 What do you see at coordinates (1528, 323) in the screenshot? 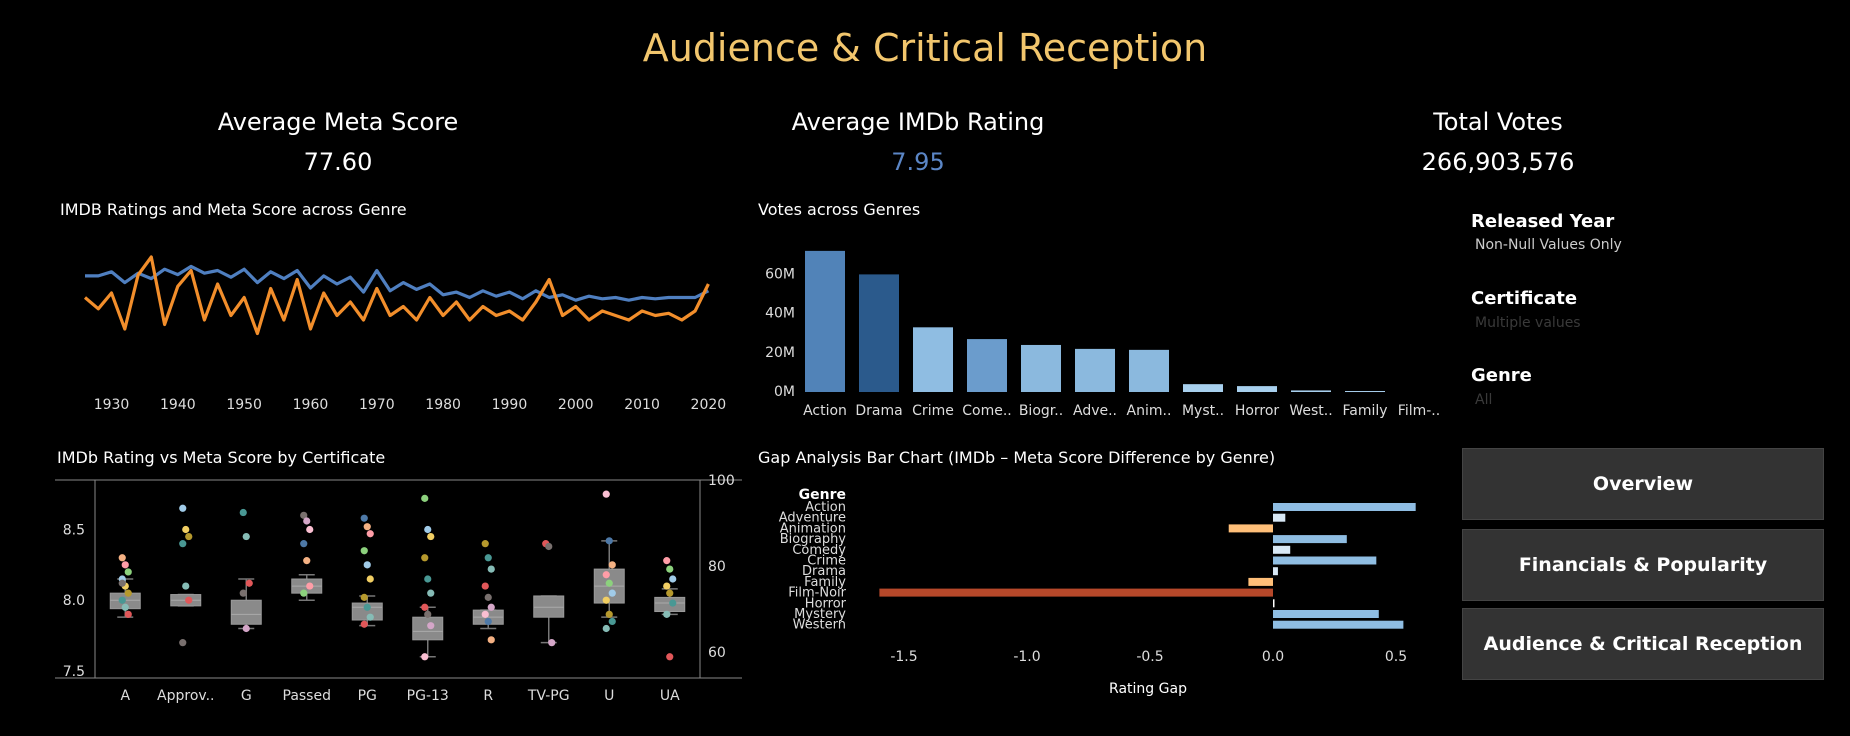
I see `filter-certificate-value: Multiple values` at bounding box center [1528, 323].